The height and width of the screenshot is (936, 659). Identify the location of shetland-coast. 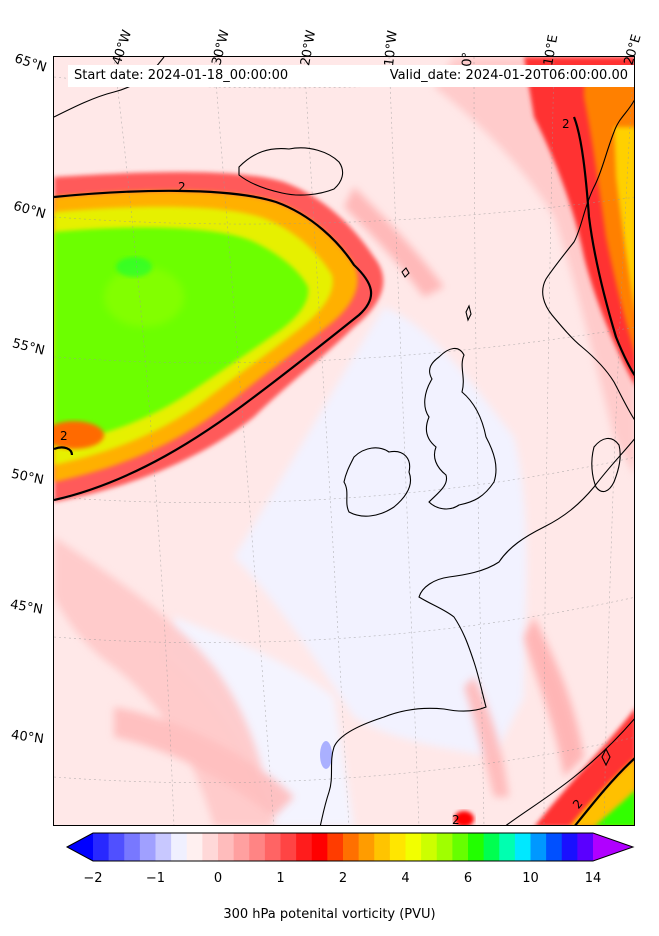
(468, 313).